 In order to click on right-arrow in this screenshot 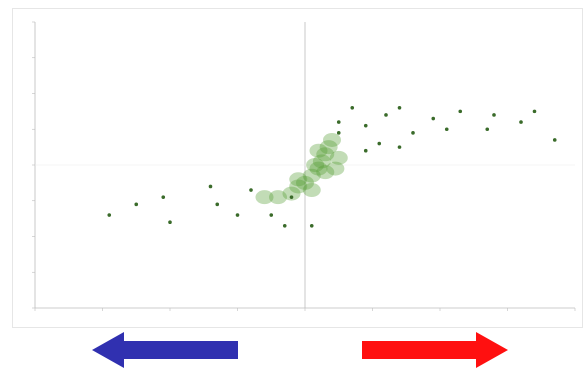, I will do `click(435, 350)`.